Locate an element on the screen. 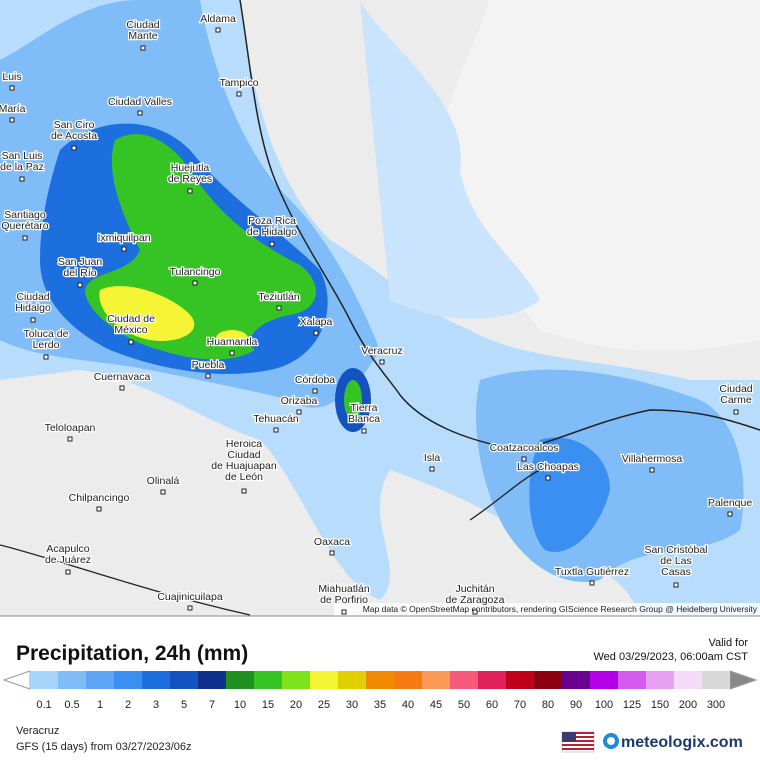 This screenshot has width=760, height=760. rain-heavy is located at coordinates (569, 494).